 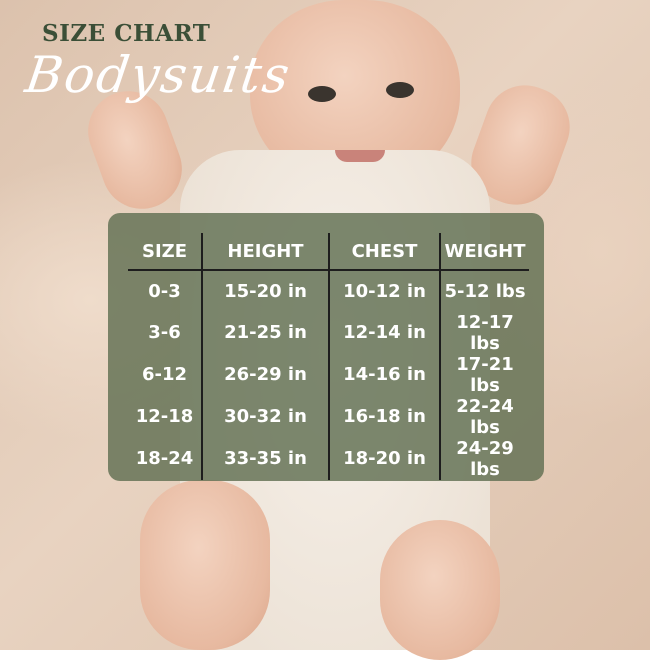 What do you see at coordinates (484, 416) in the screenshot?
I see `cell-weight: 22-24 lbs` at bounding box center [484, 416].